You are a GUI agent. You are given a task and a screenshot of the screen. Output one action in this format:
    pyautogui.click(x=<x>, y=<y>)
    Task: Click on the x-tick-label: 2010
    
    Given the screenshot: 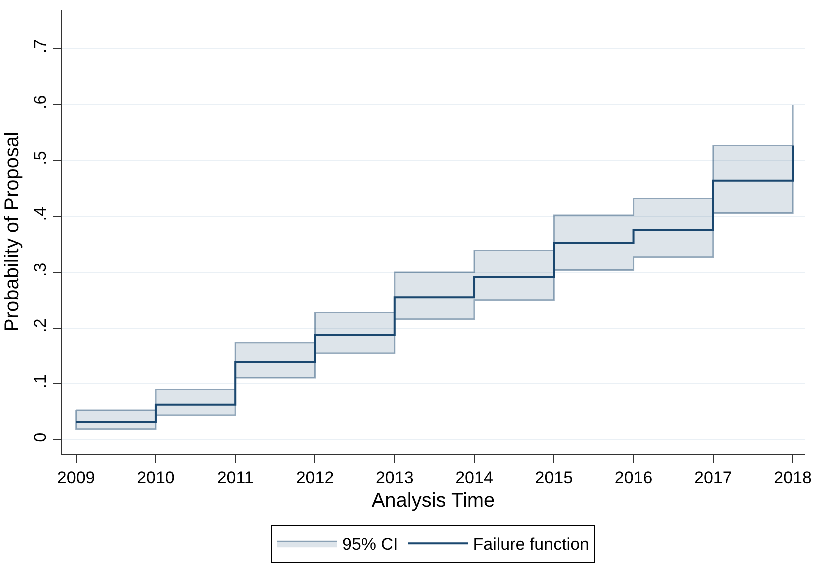 What is the action you would take?
    pyautogui.click(x=156, y=478)
    